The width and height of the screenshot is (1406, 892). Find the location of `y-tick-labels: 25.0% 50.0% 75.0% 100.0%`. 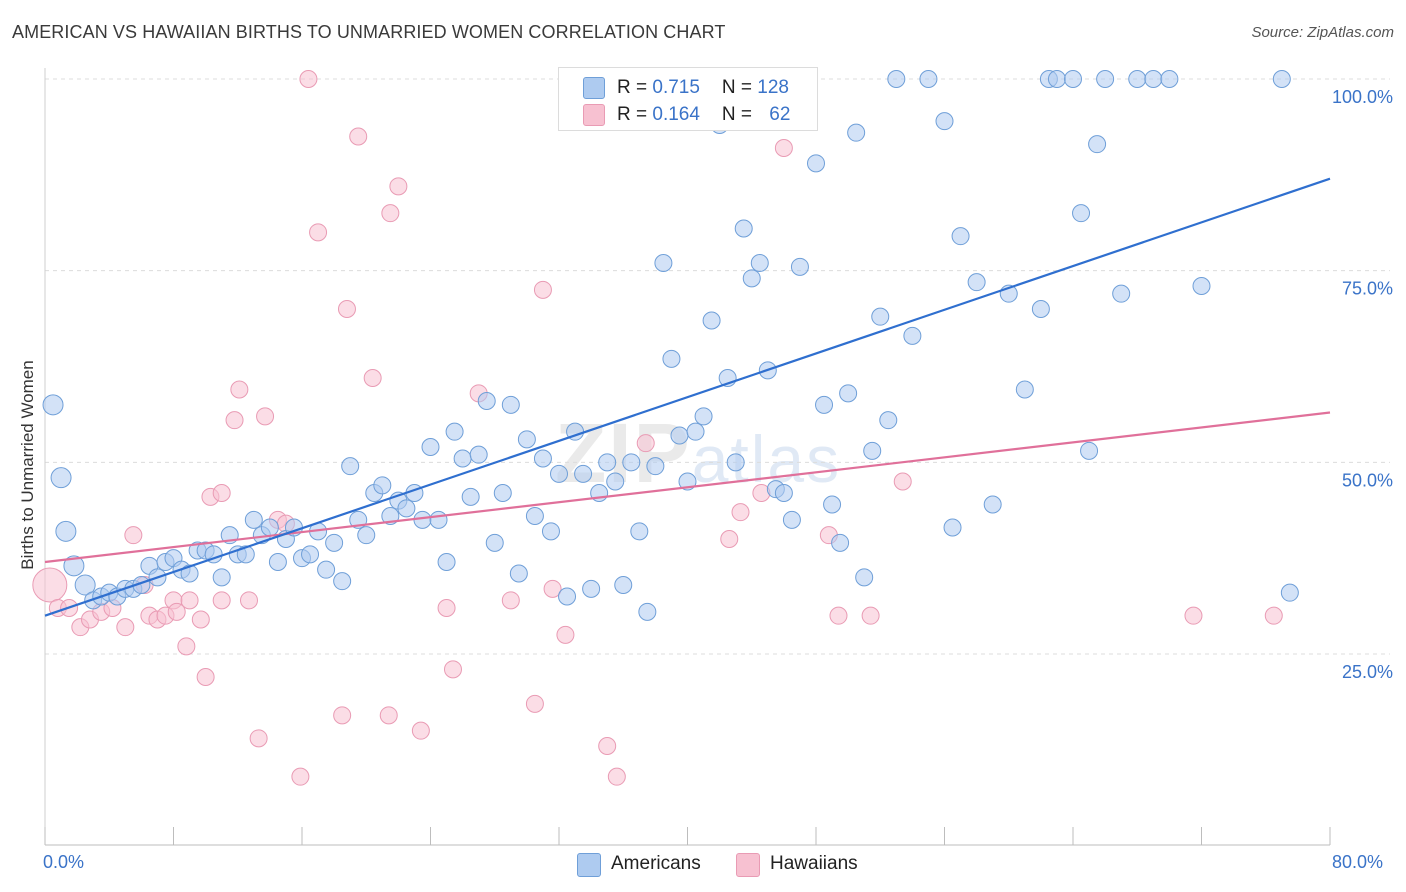

y-tick-labels: 25.0% 50.0% 75.0% 100.0% is located at coordinates (1362, 384).